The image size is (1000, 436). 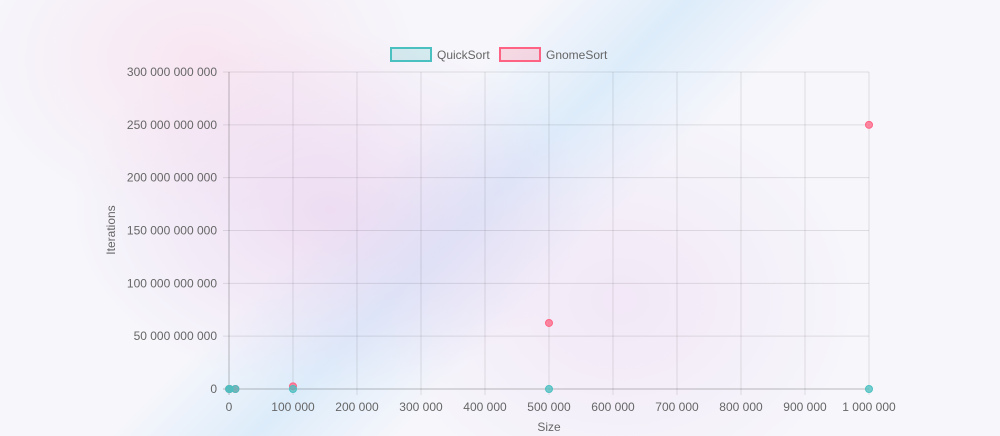 What do you see at coordinates (805, 407) in the screenshot?
I see `x-tick-label: 900 000` at bounding box center [805, 407].